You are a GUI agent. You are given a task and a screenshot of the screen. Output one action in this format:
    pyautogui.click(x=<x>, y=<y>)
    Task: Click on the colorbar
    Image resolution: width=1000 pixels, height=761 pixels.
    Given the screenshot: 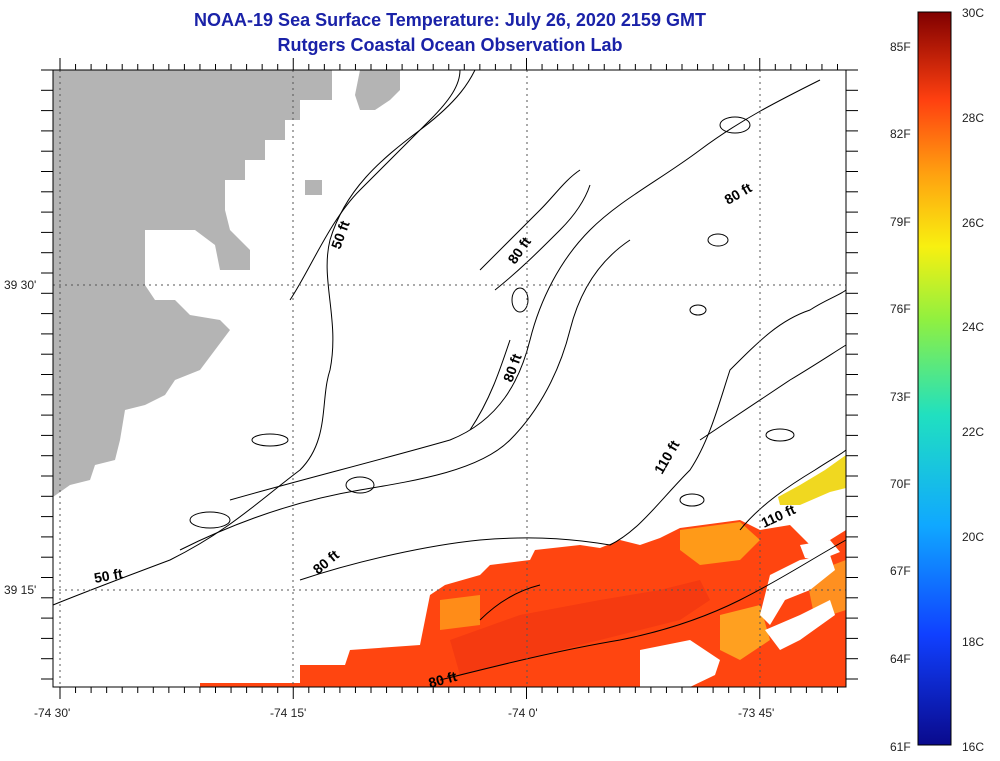 What is the action you would take?
    pyautogui.click(x=934, y=378)
    